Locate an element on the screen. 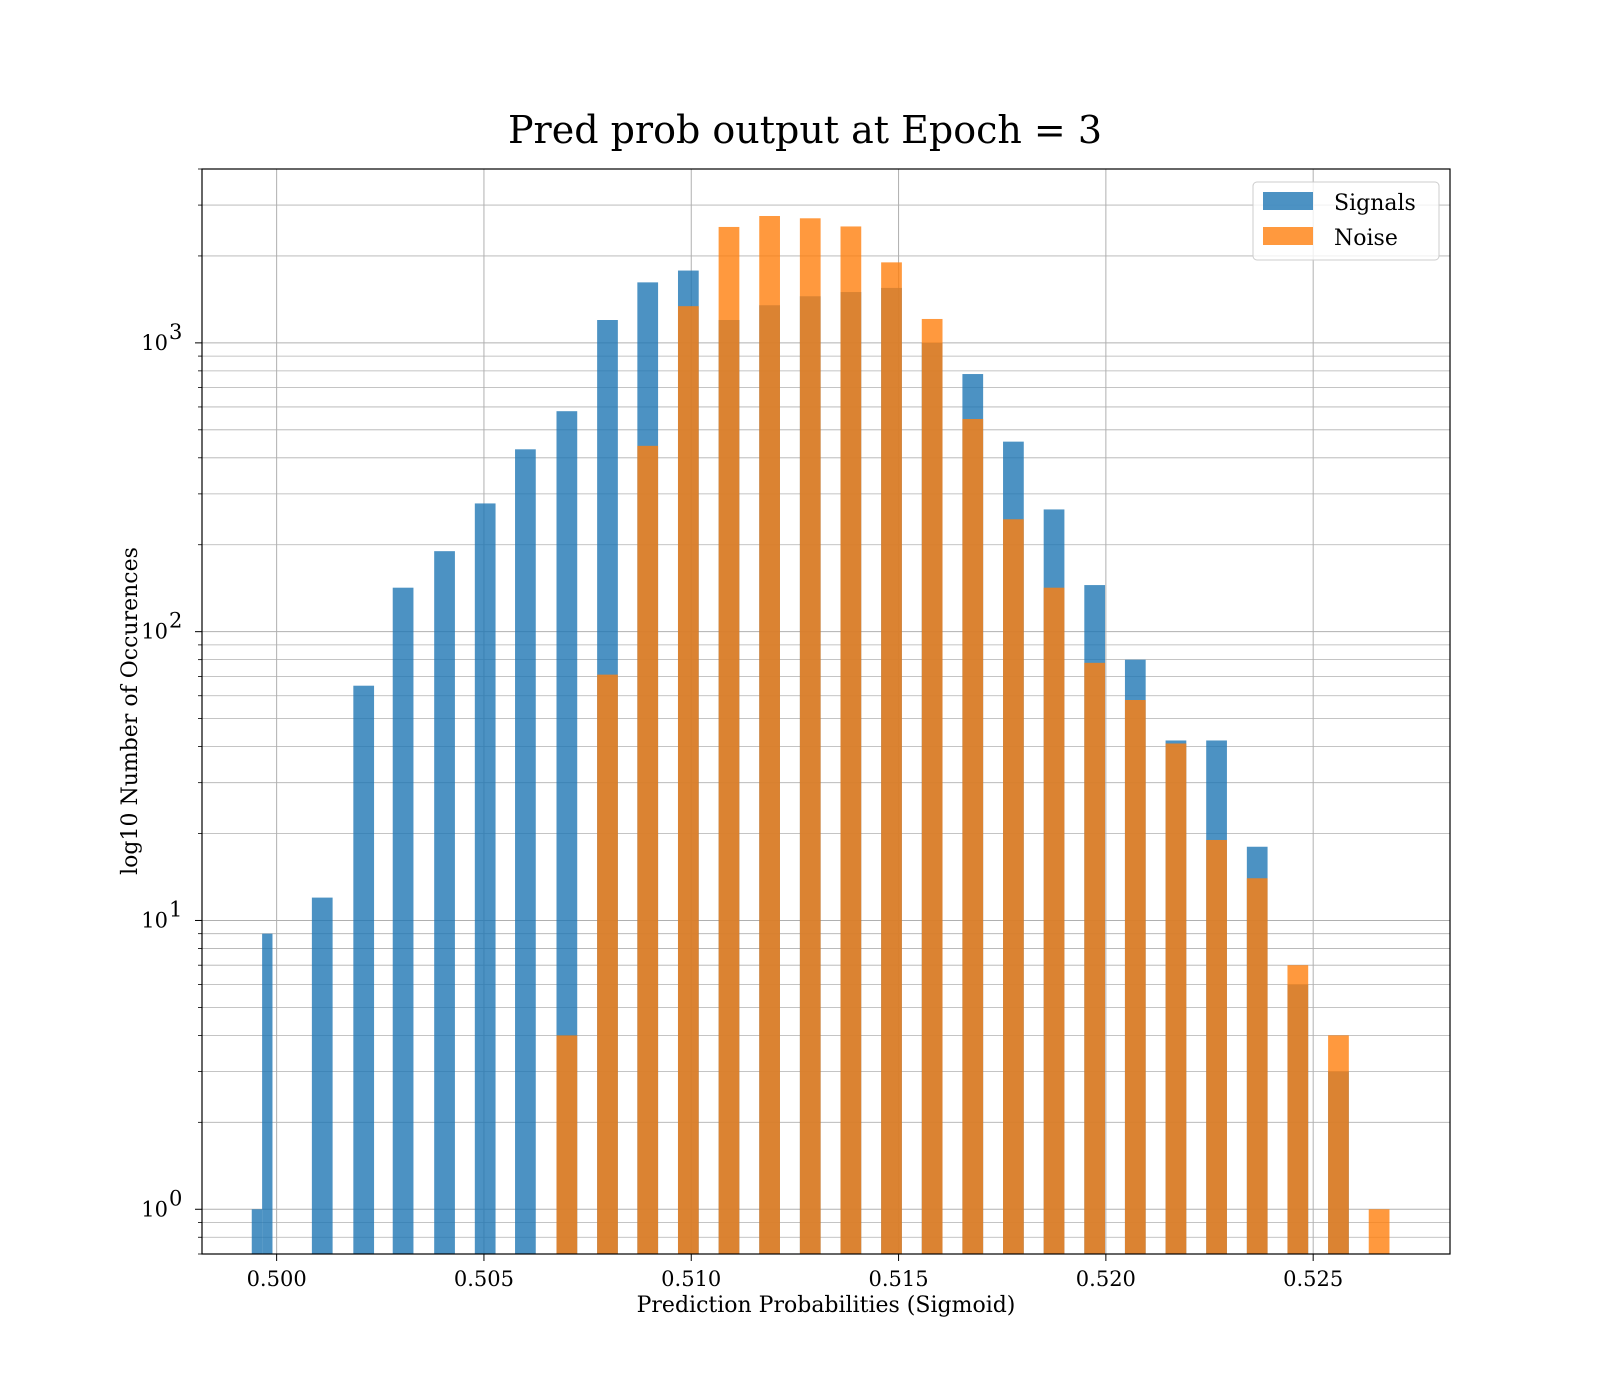 This screenshot has height=1400, width=1600. legend-swatch-signals is located at coordinates (1288, 201).